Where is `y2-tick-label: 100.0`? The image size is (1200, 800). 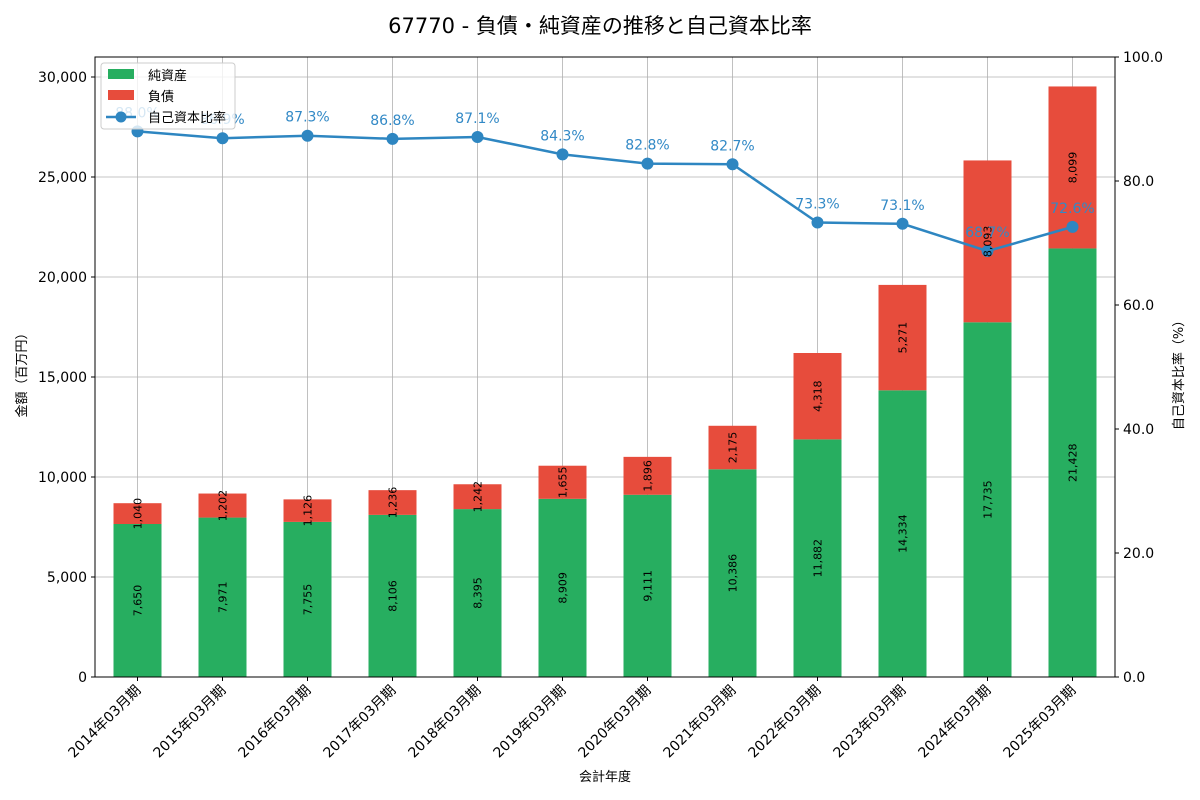
y2-tick-label: 100.0 is located at coordinates (1143, 58).